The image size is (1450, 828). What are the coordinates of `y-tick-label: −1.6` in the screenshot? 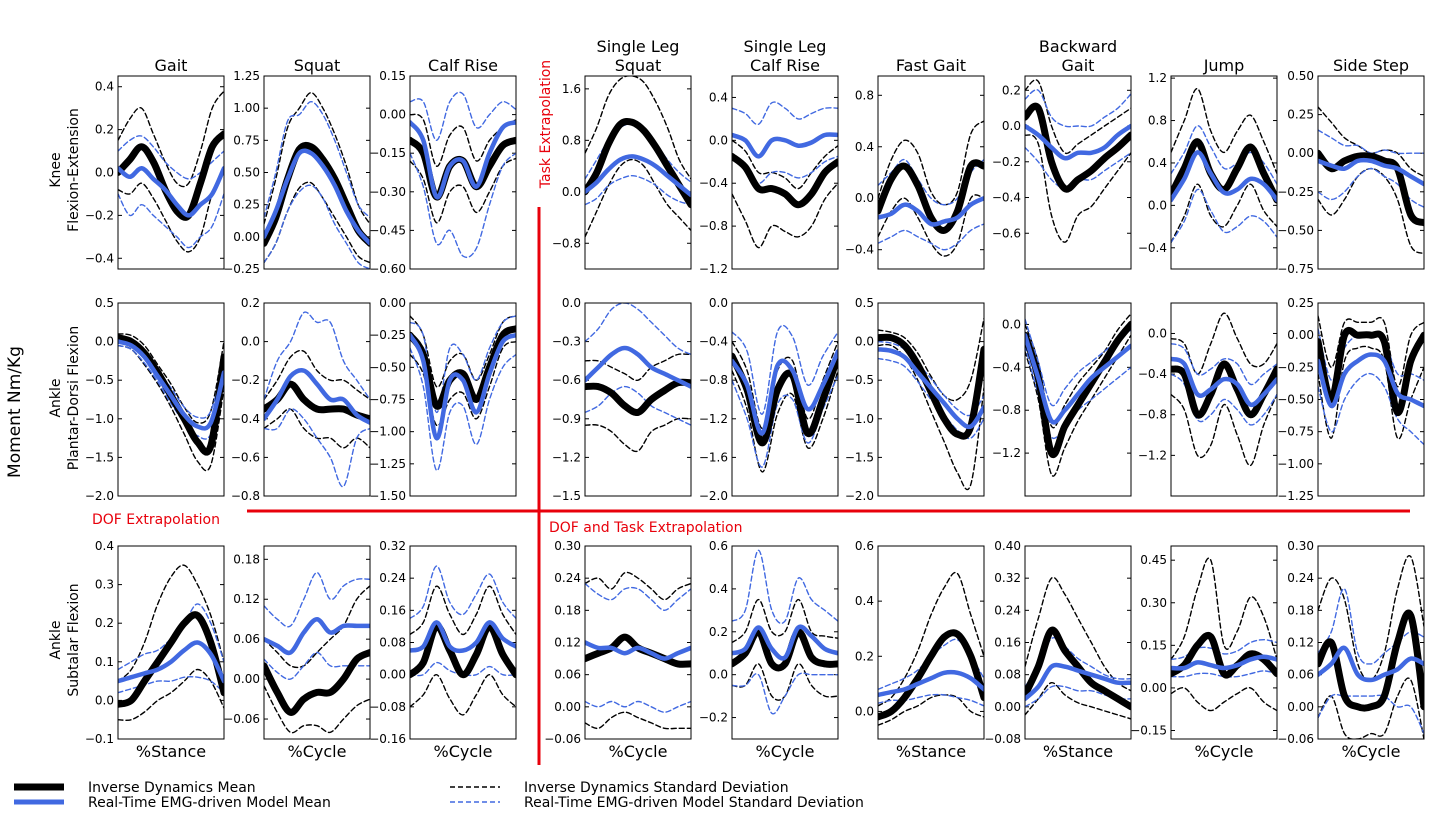 It's located at (713, 457).